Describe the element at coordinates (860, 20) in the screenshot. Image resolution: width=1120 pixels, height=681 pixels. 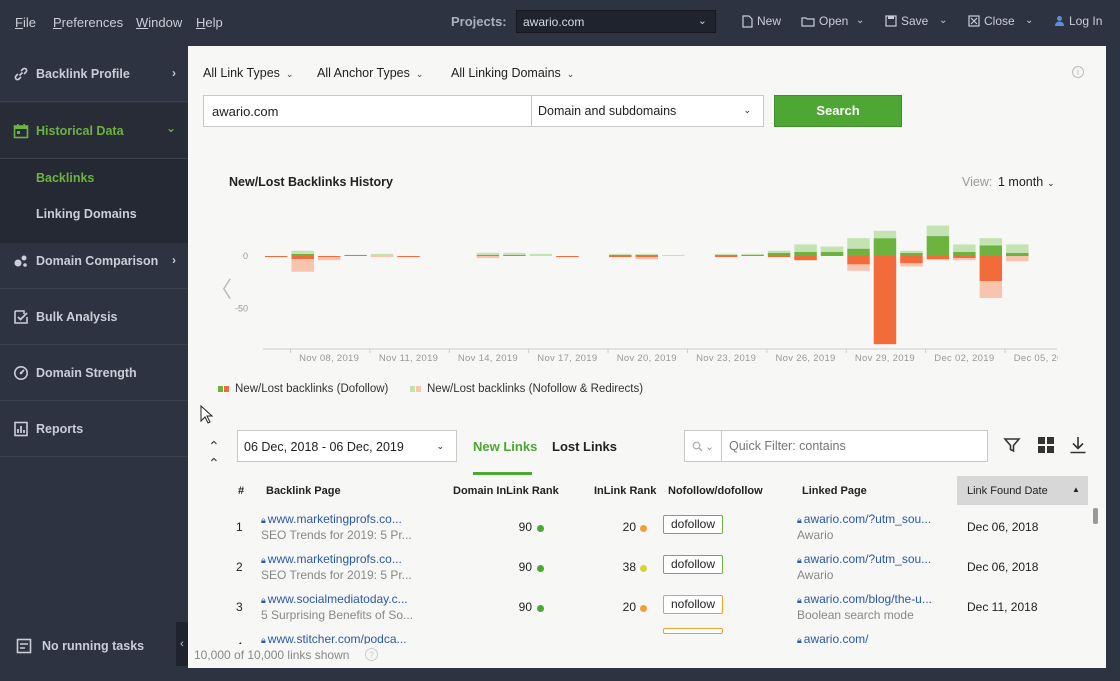
I see `open-dropdown-chevron-icon: ⌄` at that location.